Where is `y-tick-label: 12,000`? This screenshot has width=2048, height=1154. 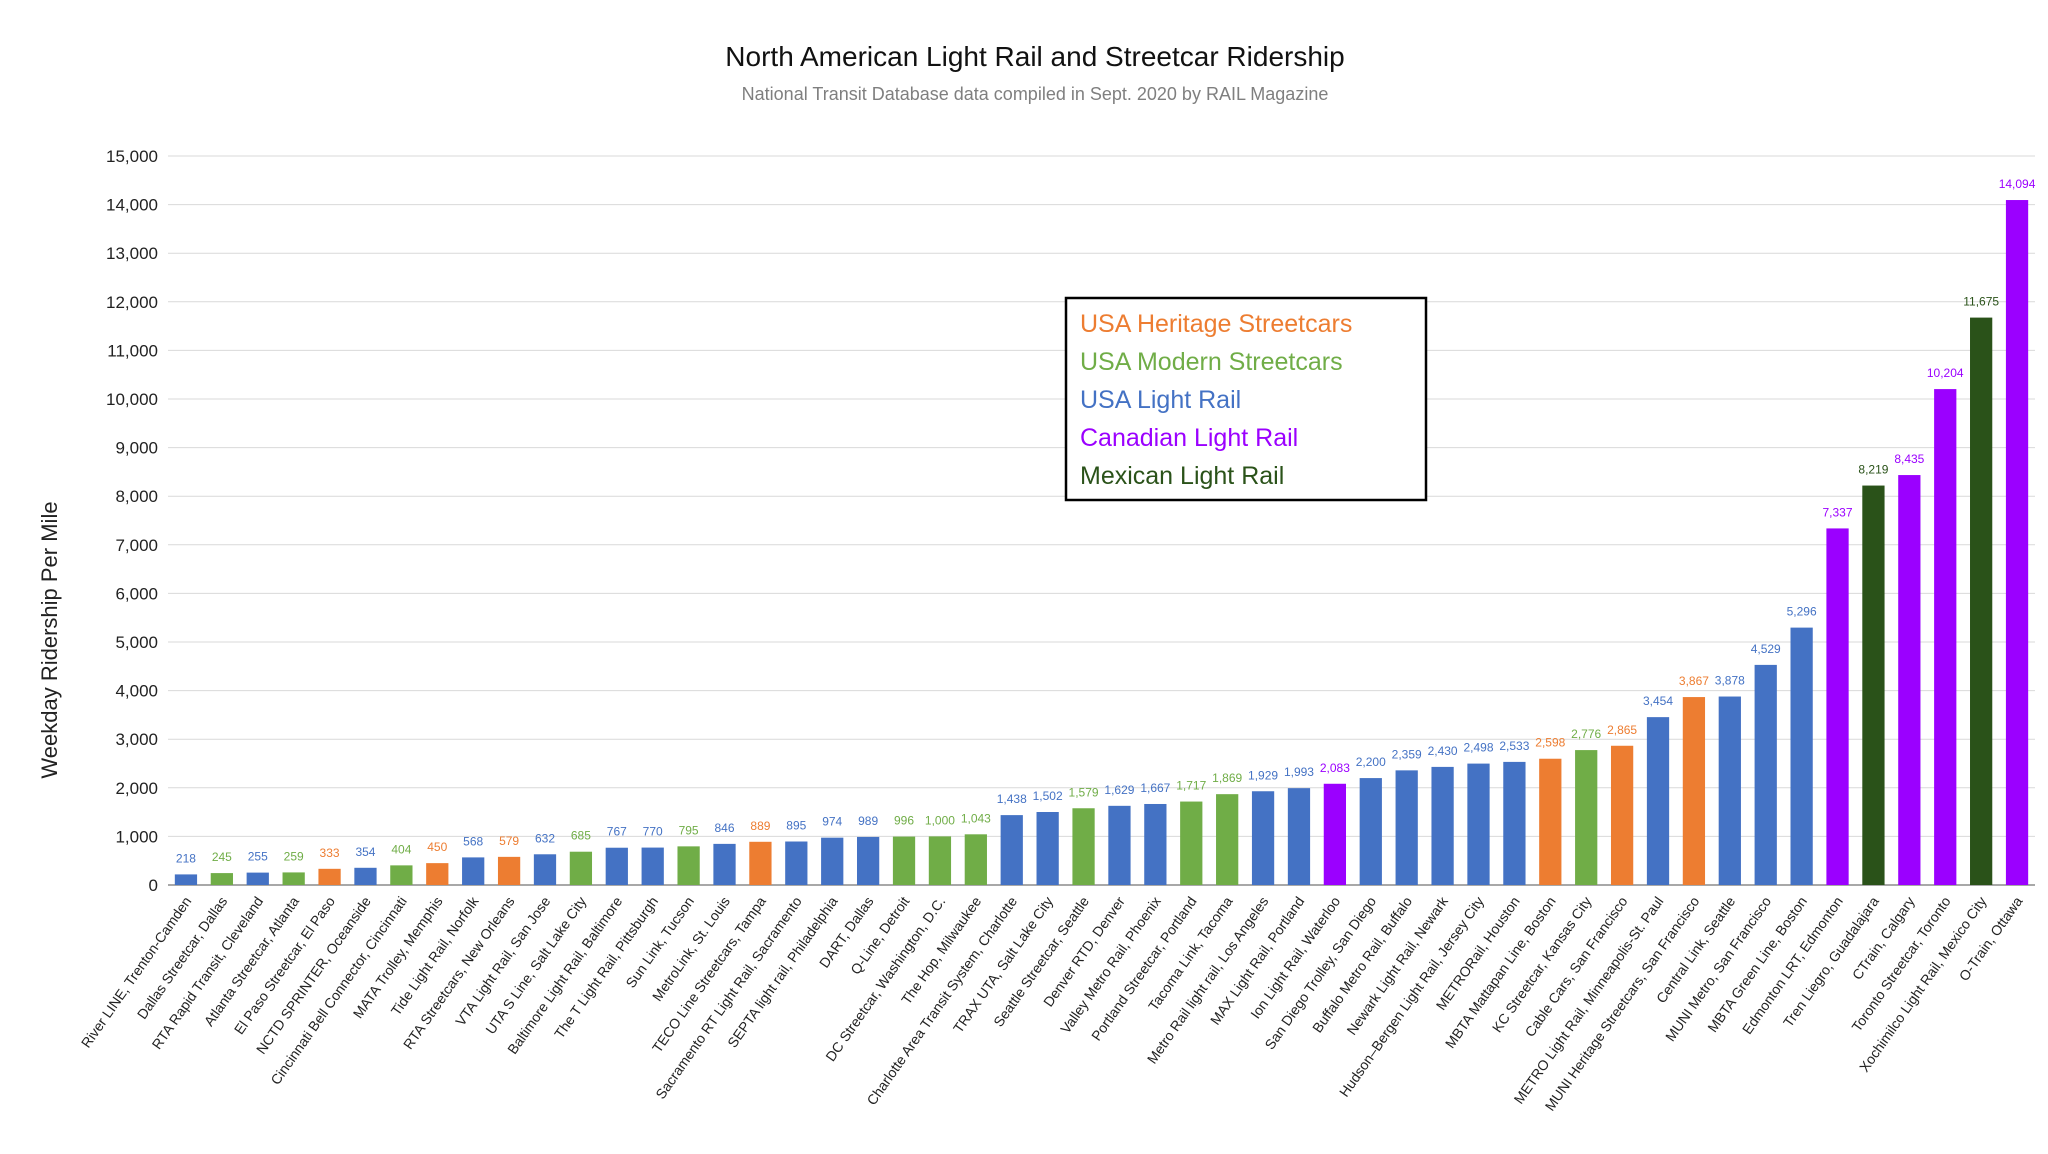
y-tick-label: 12,000 is located at coordinates (132, 302).